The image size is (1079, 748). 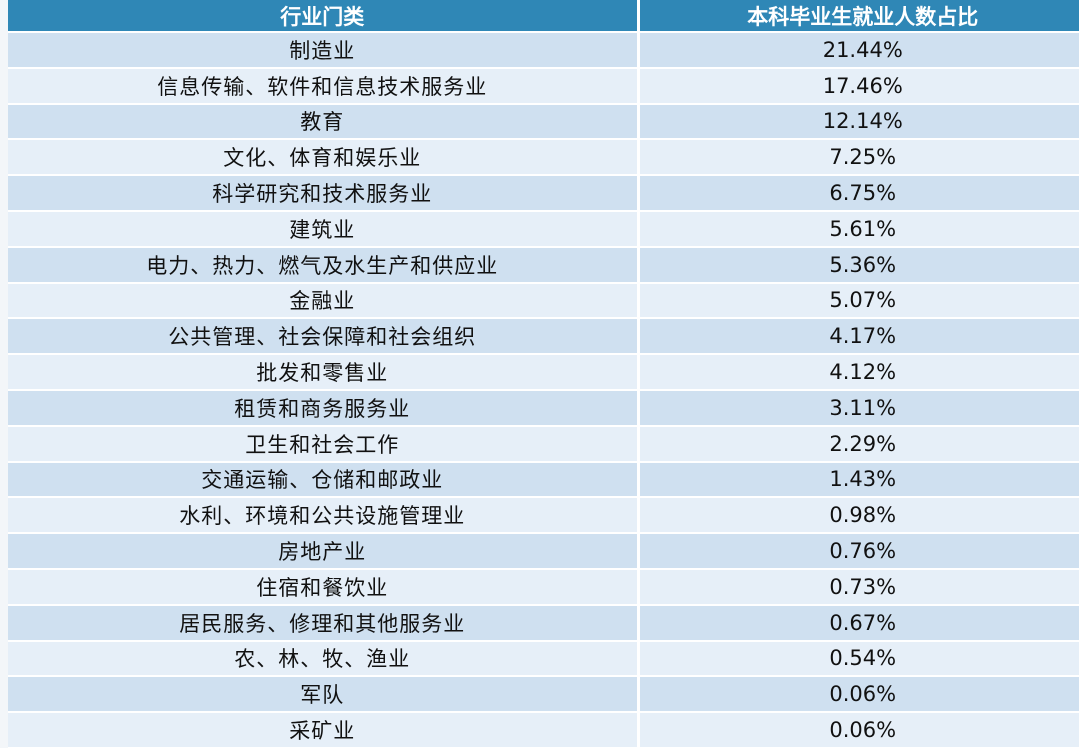 What do you see at coordinates (324, 16) in the screenshot?
I see `header-industry: 行业门类` at bounding box center [324, 16].